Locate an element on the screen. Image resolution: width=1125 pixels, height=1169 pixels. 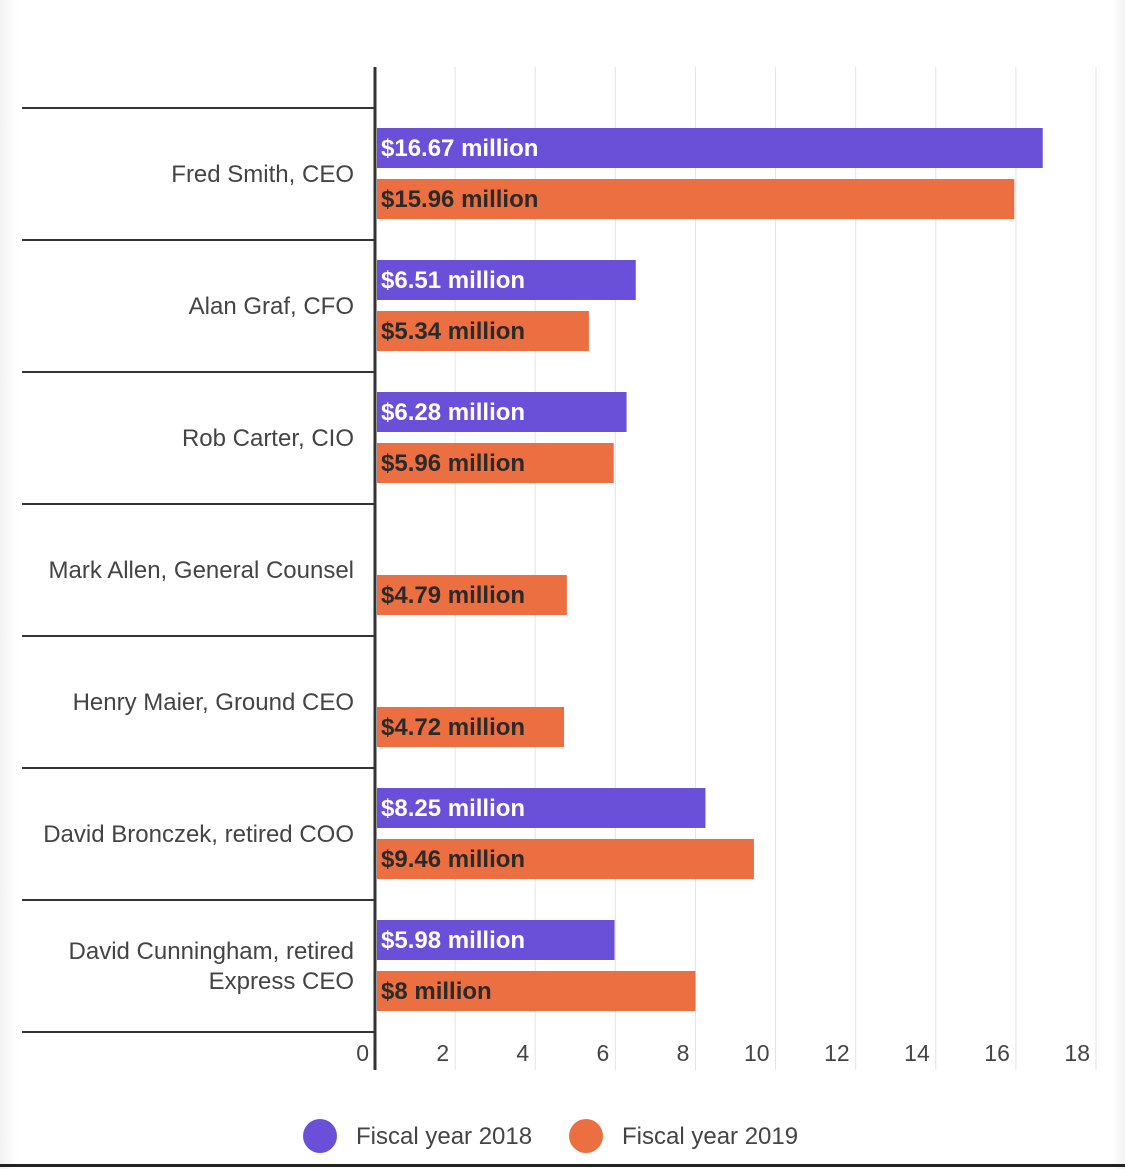
legend: Fiscal year 2018 Fiscal year 2019 is located at coordinates (550, 1136).